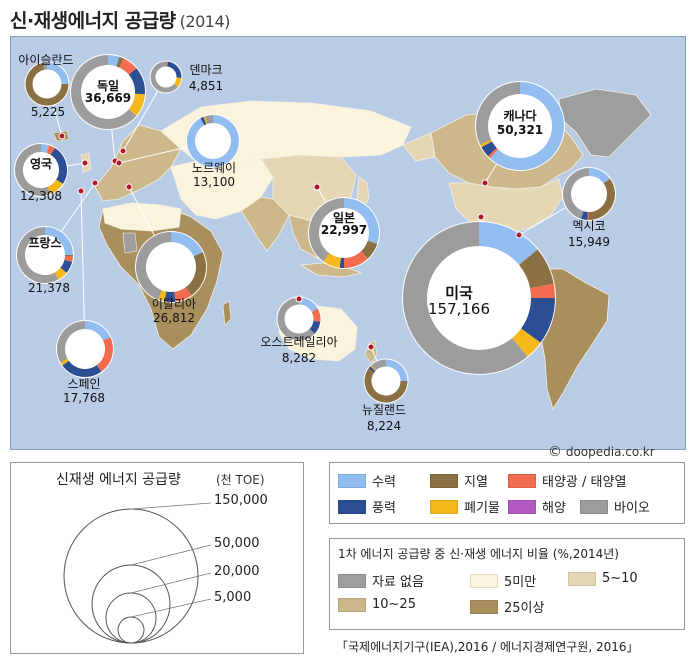 The image size is (690, 660). Describe the element at coordinates (543, 291) in the screenshot. I see `donut-slice-usa-solar` at that location.